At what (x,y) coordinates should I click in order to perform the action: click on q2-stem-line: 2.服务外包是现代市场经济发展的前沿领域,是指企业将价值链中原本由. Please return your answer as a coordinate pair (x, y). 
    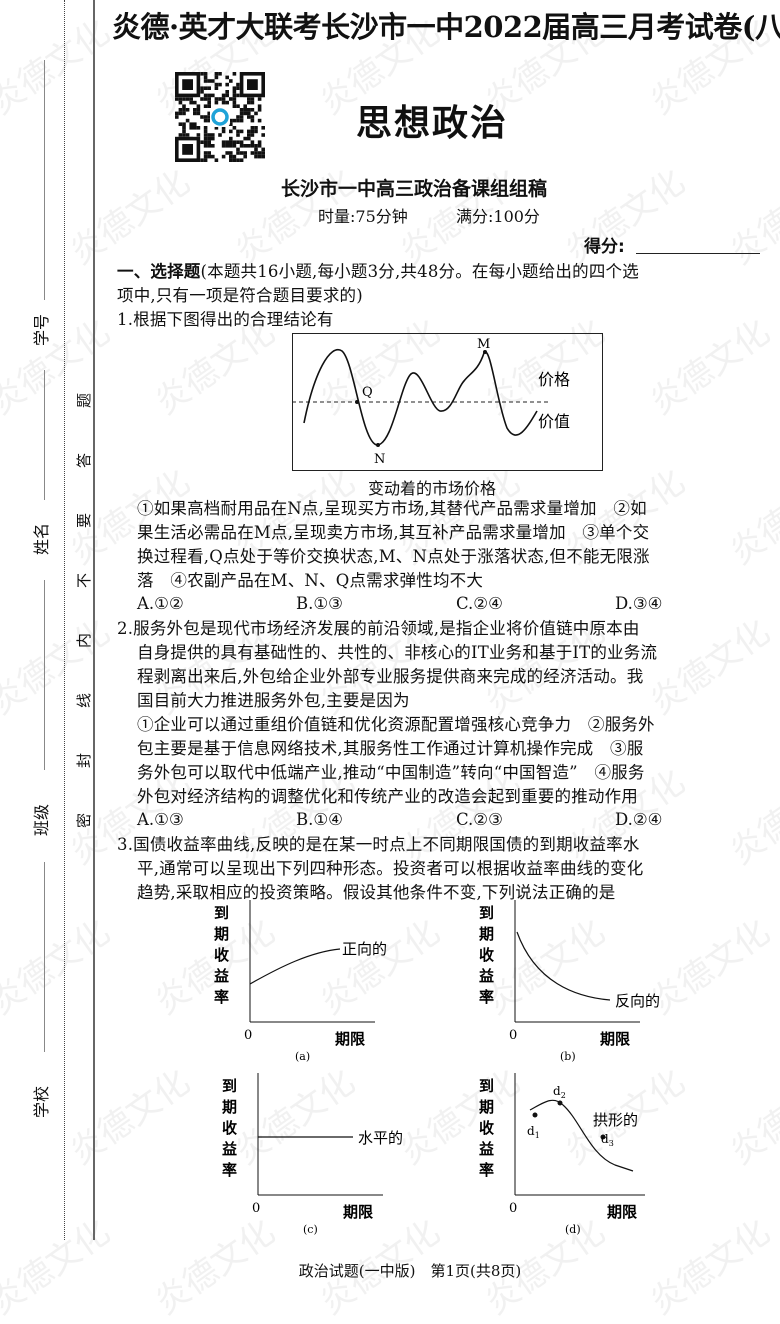
    Looking at the image, I should click on (378, 628).